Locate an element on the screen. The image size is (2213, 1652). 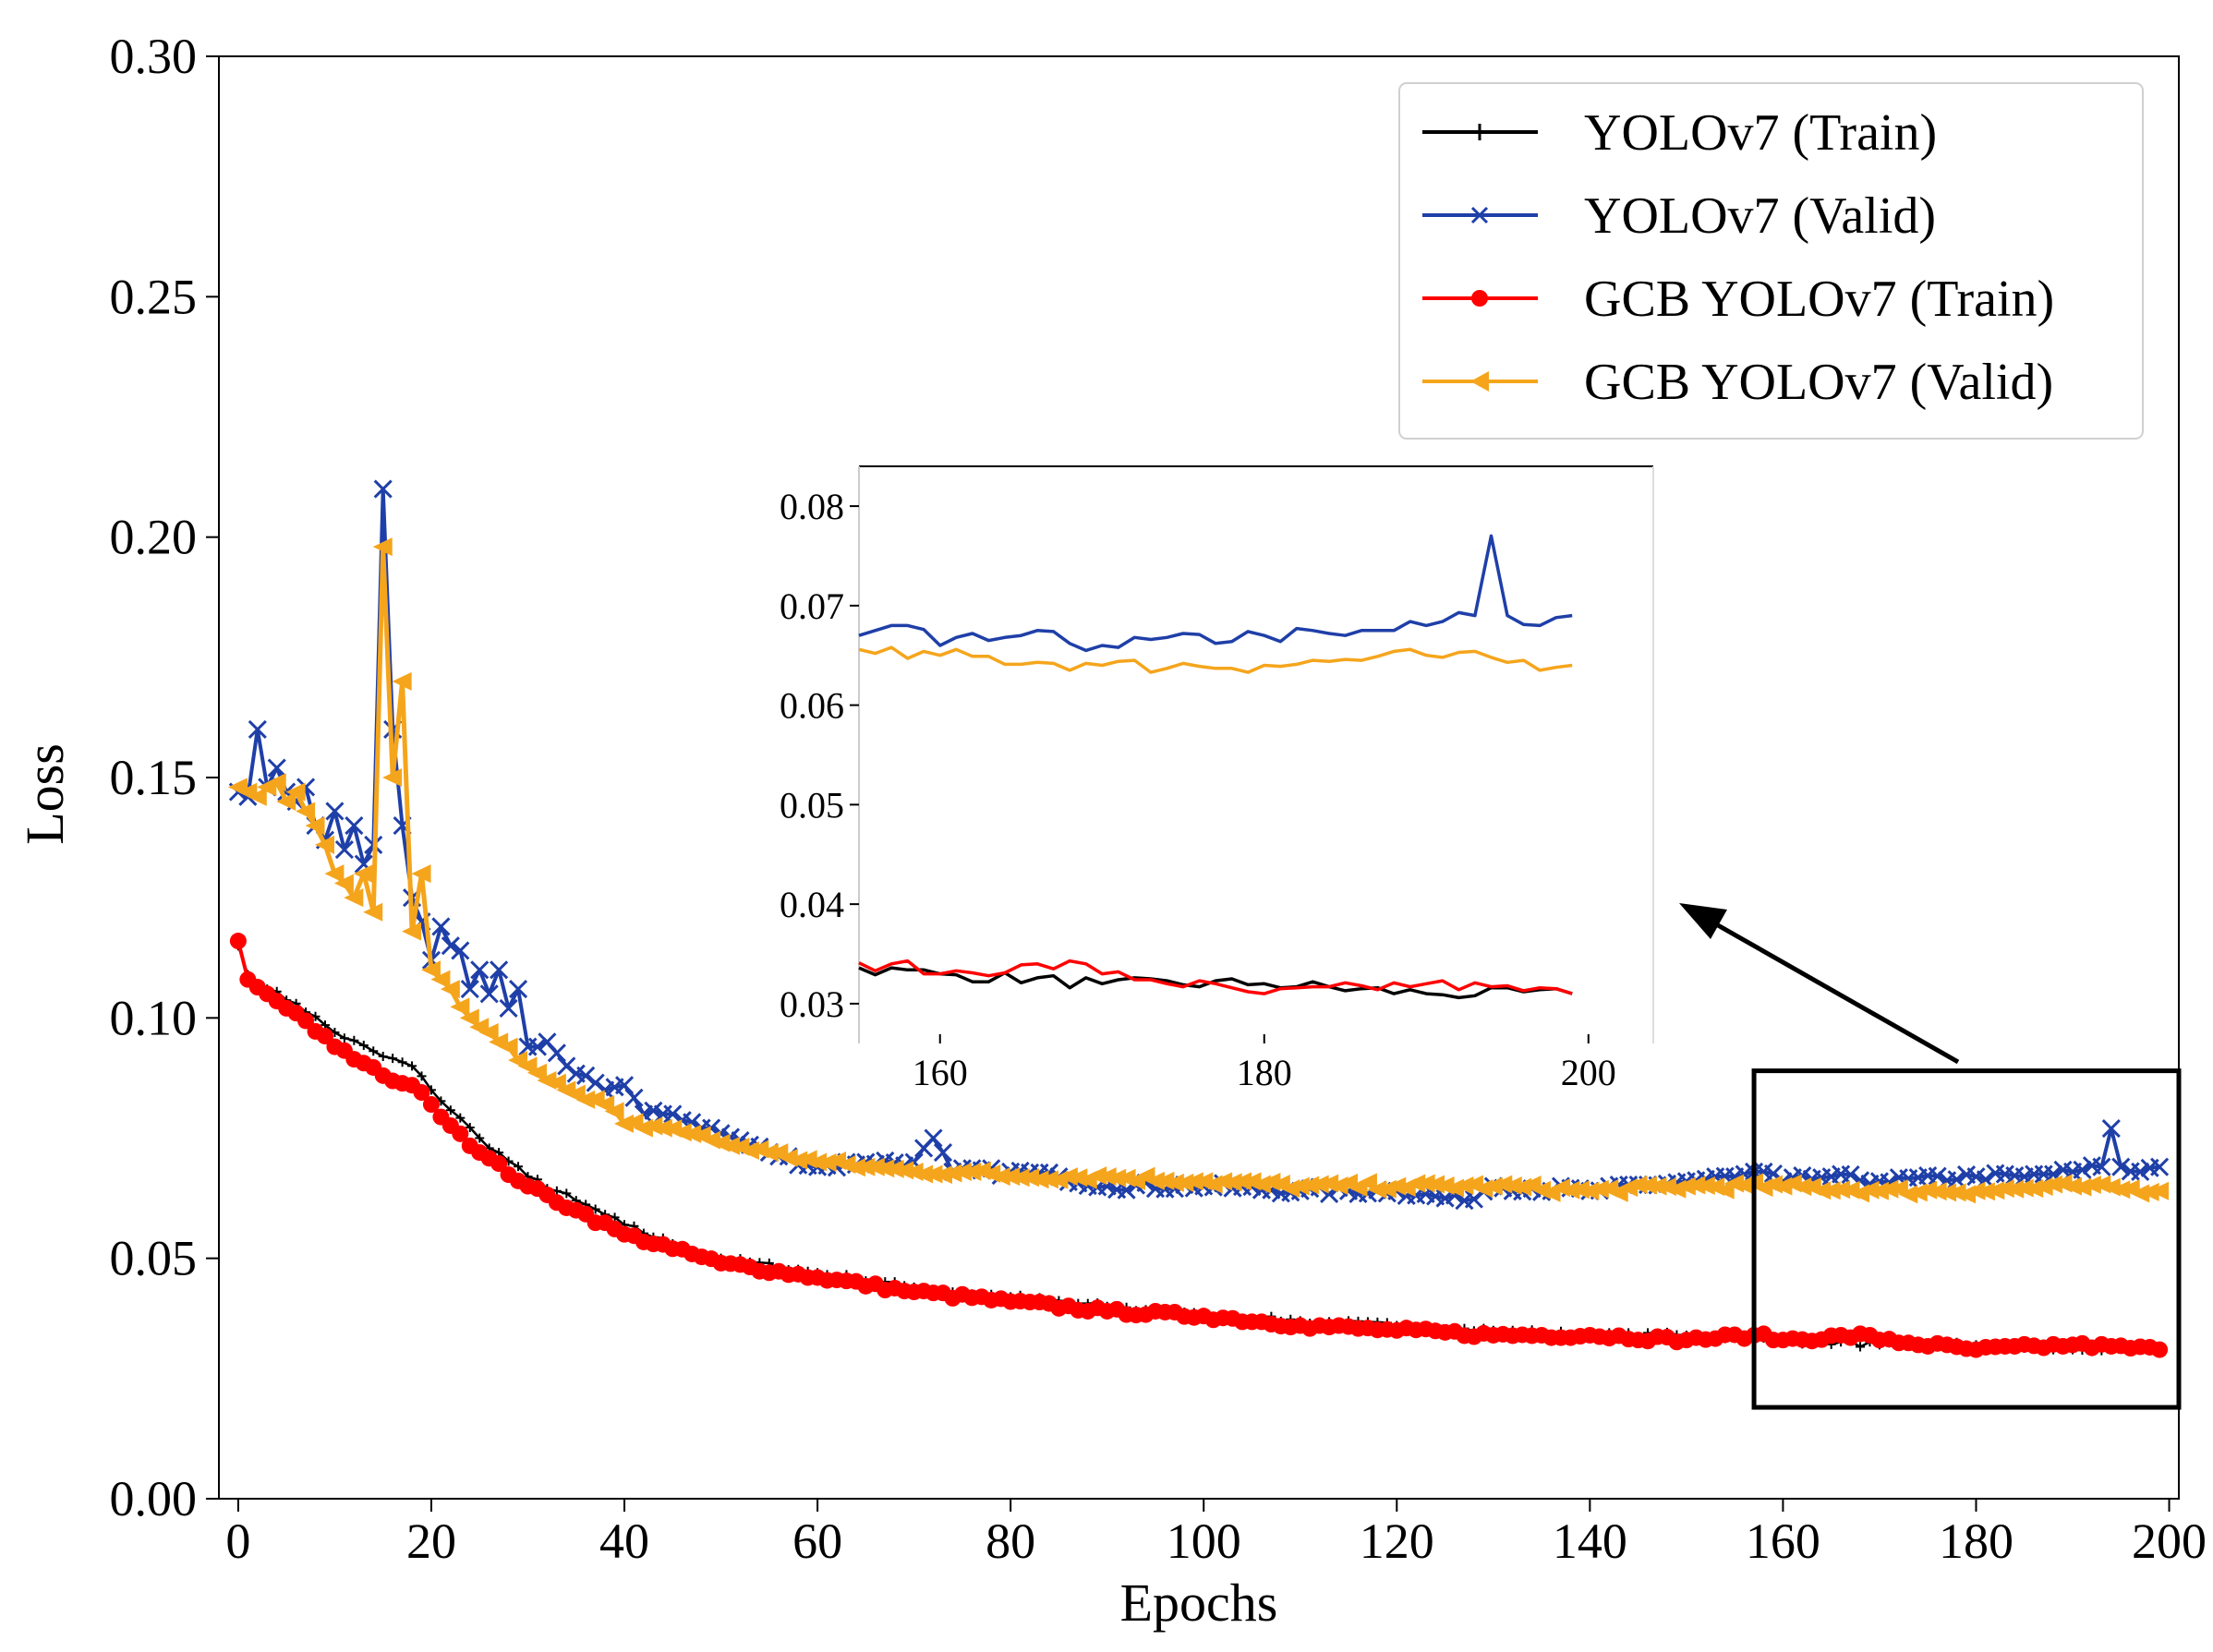
x-tick-label-100: 100 is located at coordinates (1204, 1541).